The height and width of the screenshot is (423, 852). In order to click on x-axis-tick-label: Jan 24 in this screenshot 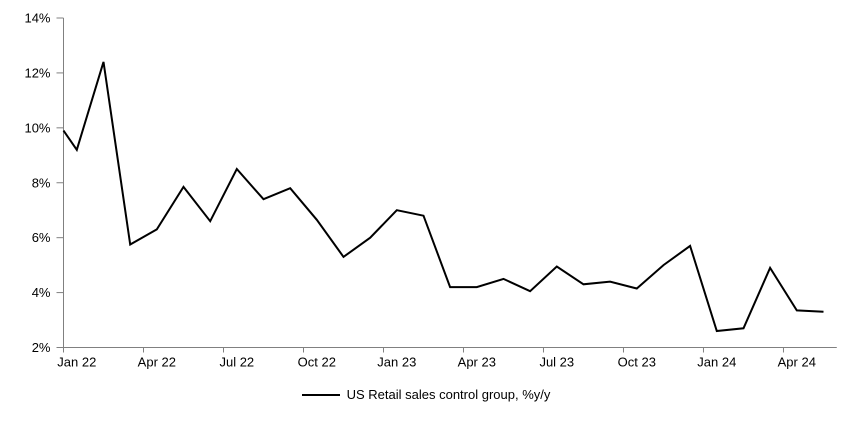, I will do `click(716, 362)`.